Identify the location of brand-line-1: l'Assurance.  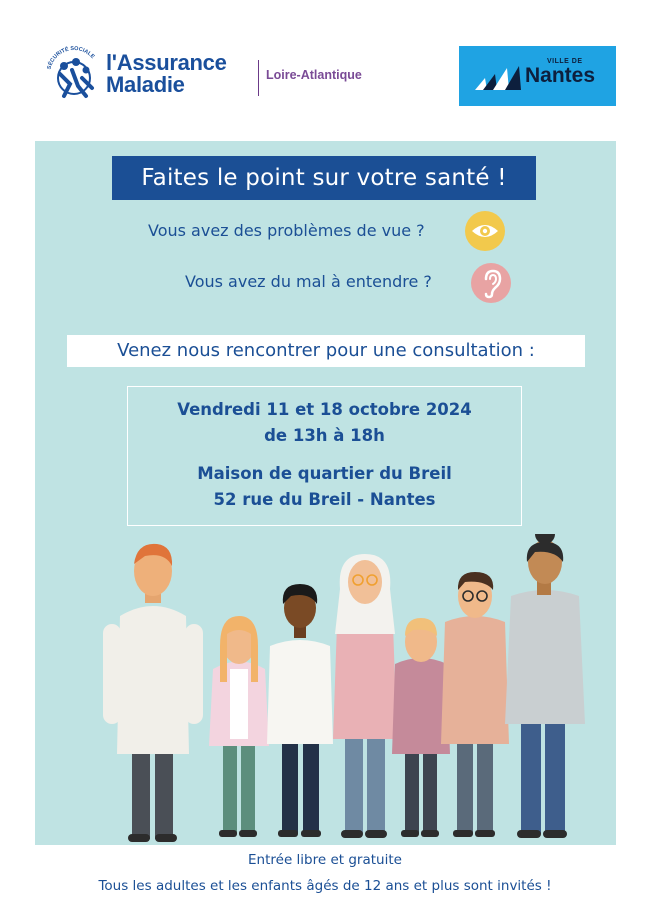
(166, 62).